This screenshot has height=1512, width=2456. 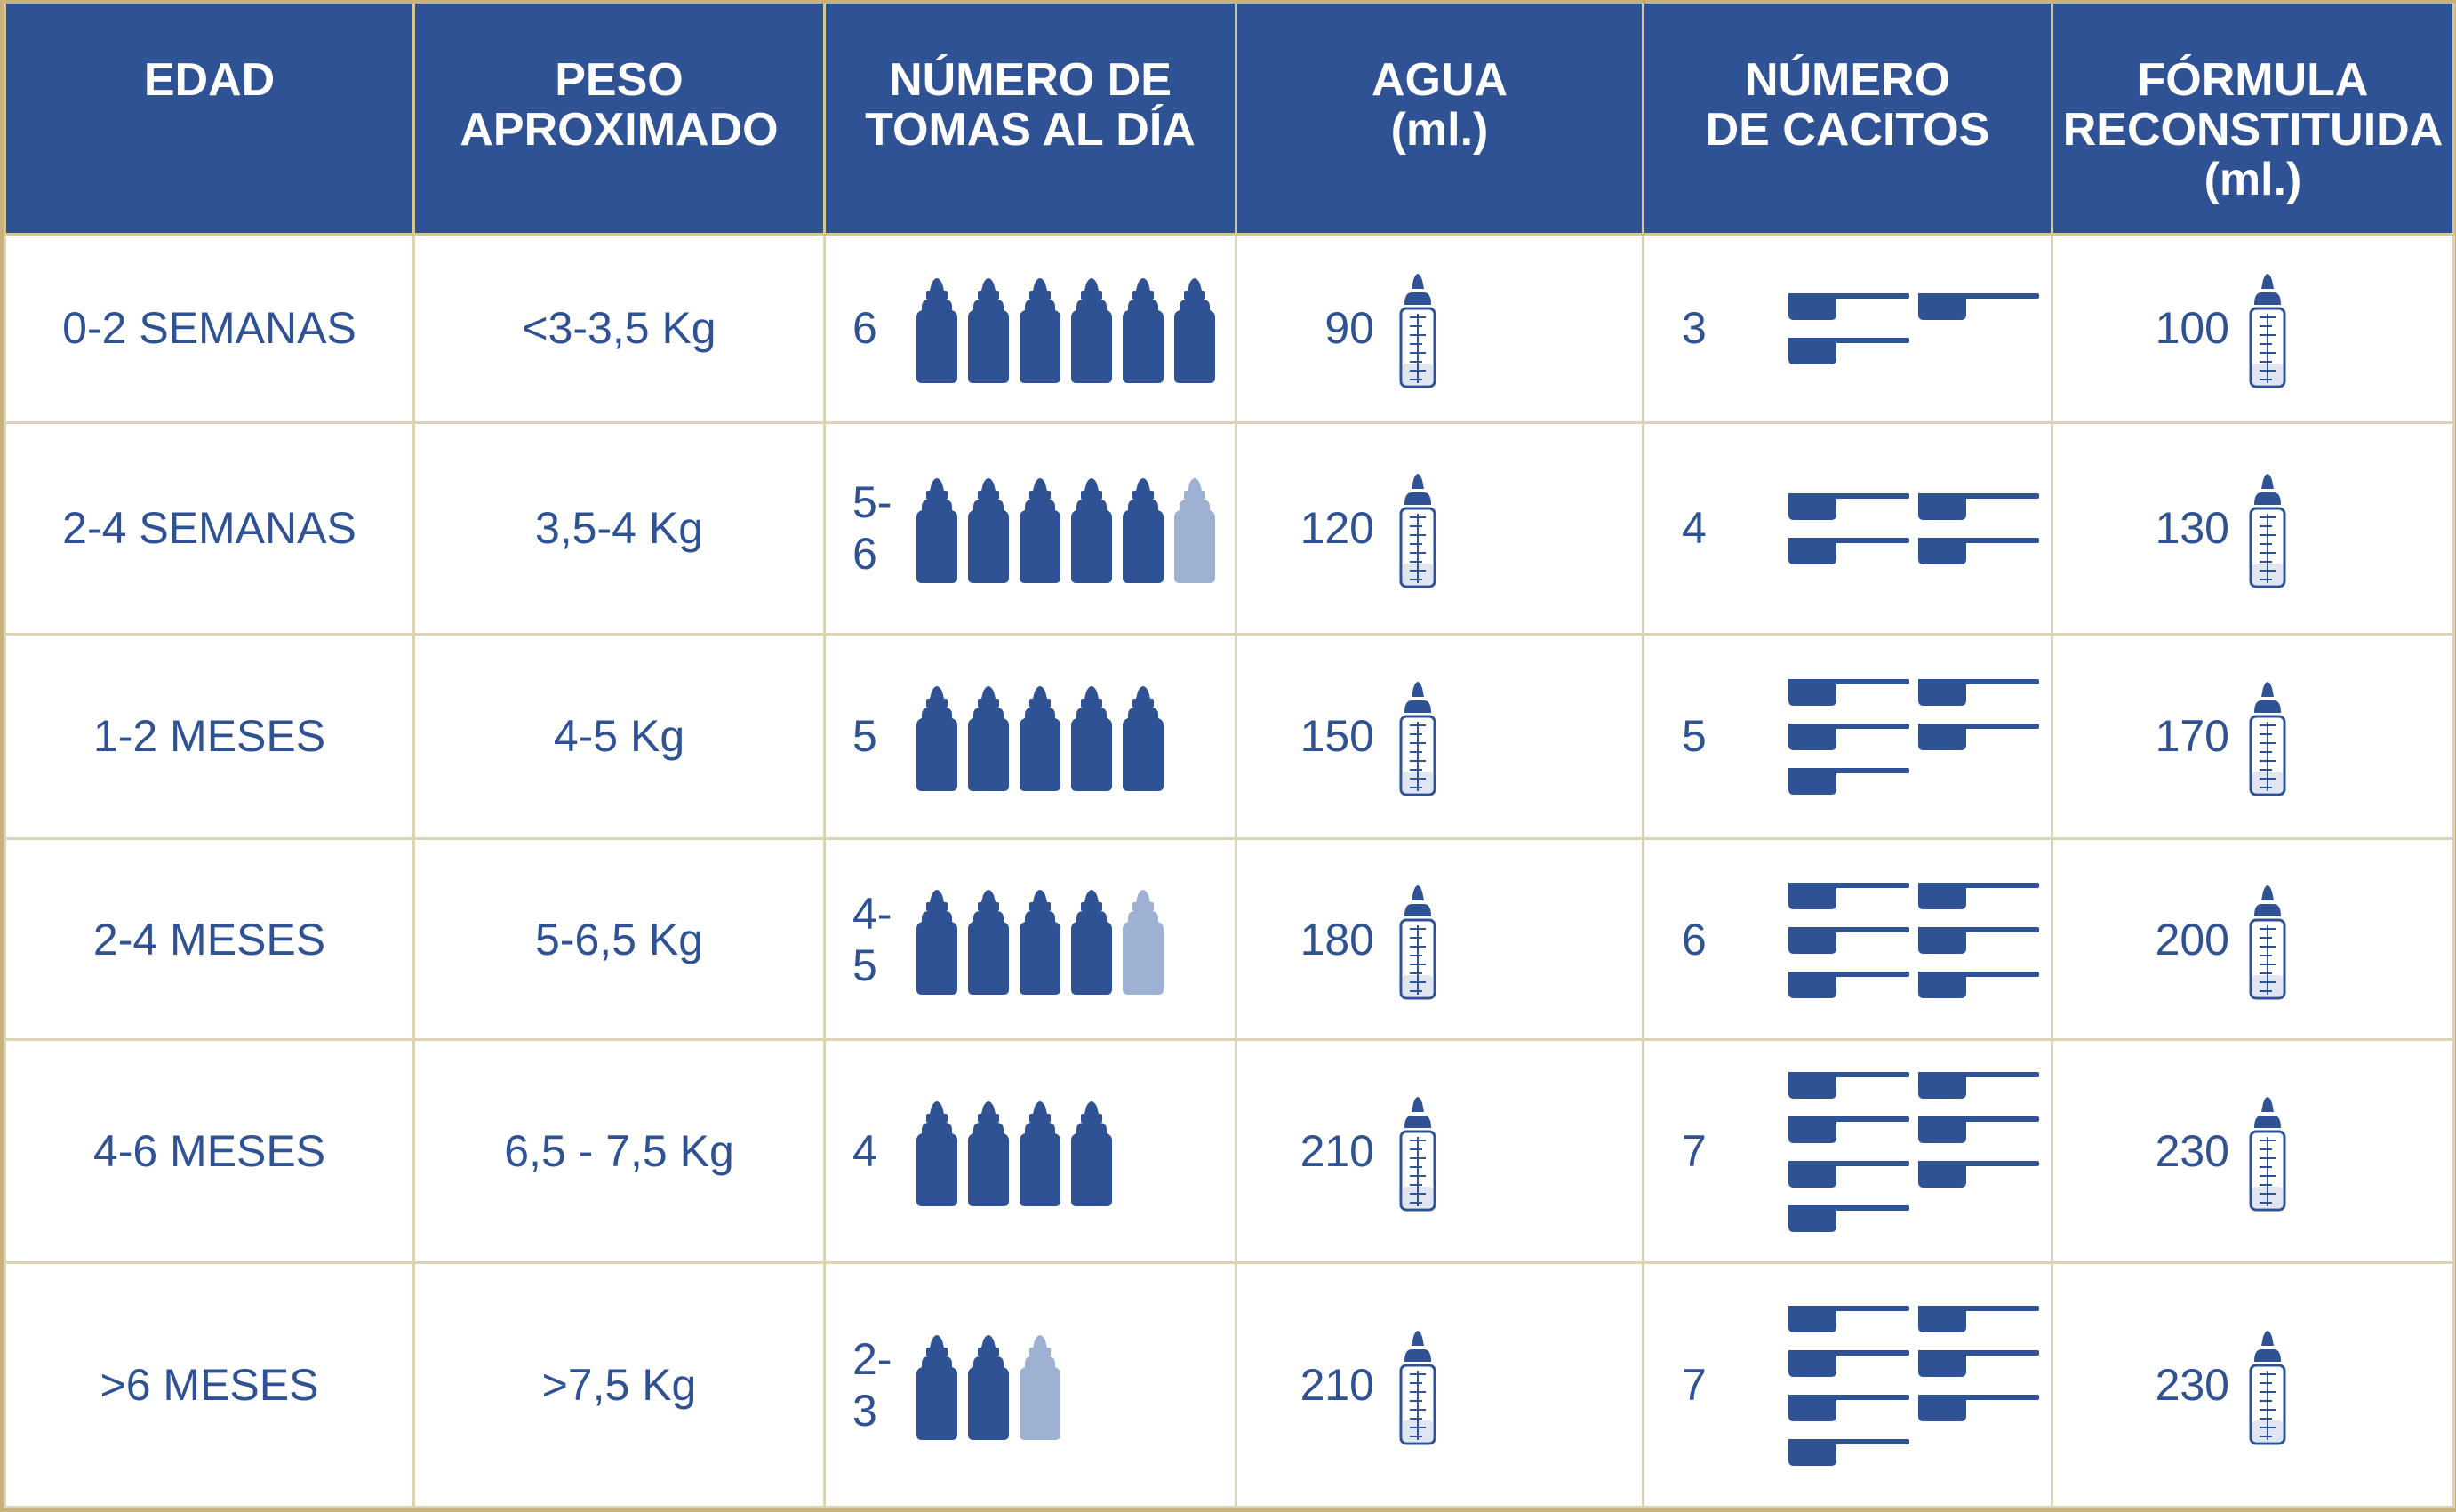 What do you see at coordinates (872, 1384) in the screenshot?
I see `tomas-value: 2-3` at bounding box center [872, 1384].